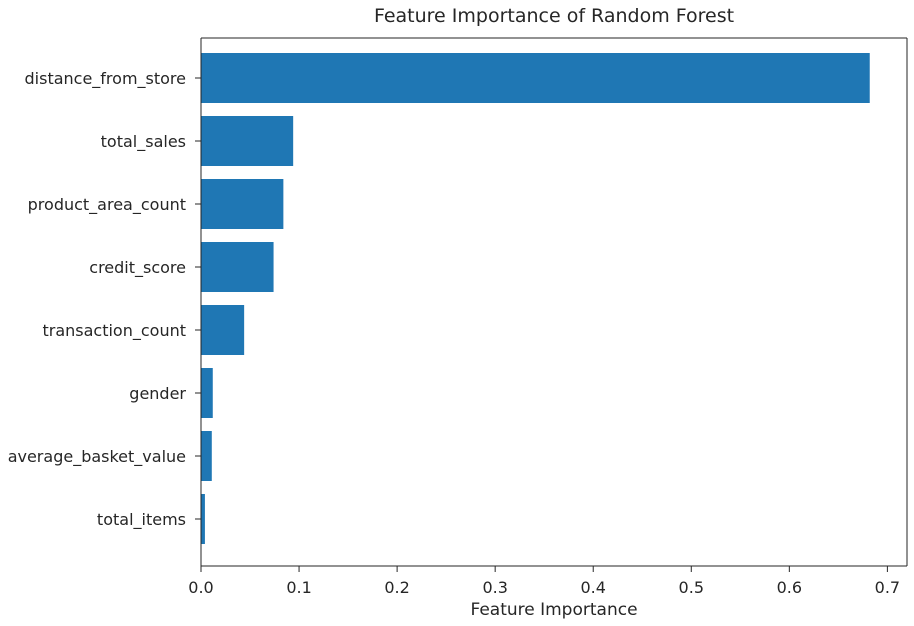  Describe the element at coordinates (887, 587) in the screenshot. I see `x-tick-label: 0.7` at that location.